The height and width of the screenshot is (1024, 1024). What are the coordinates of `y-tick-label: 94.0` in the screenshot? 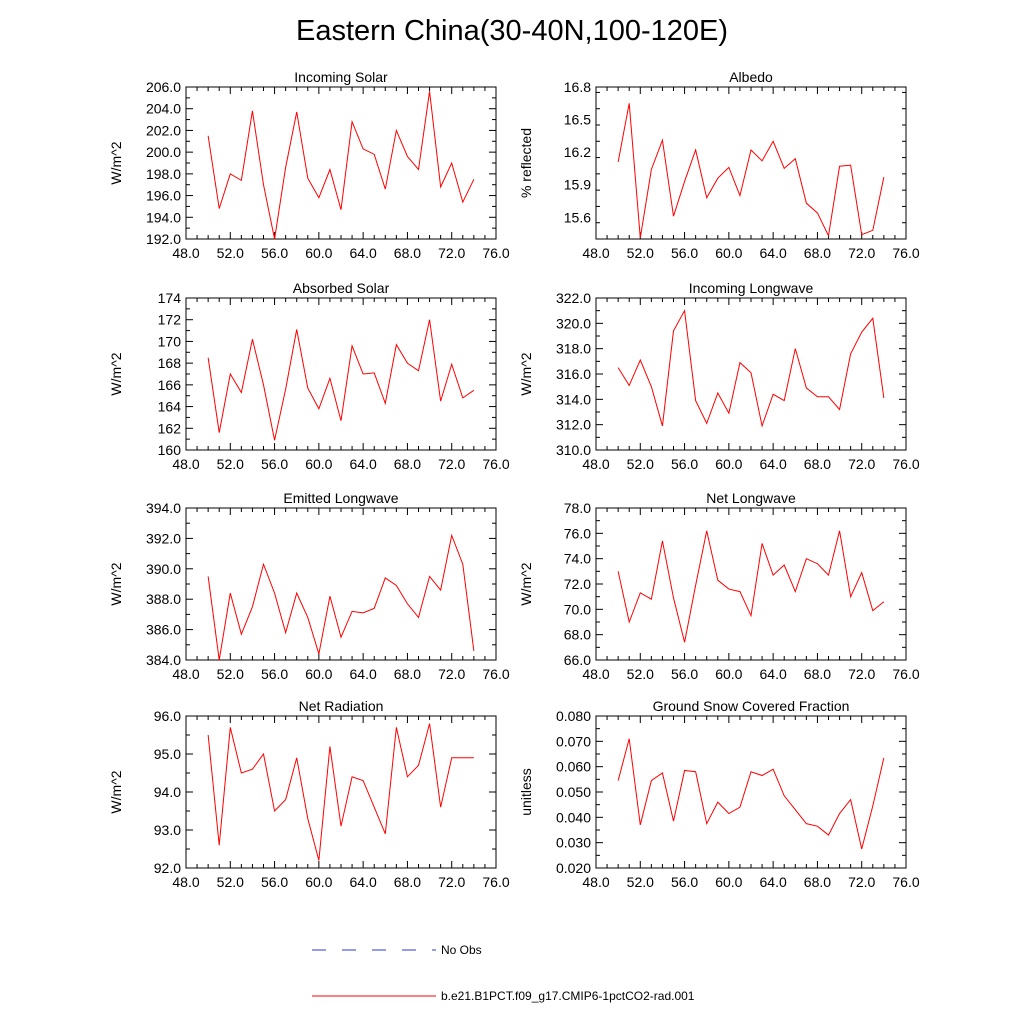 It's located at (167, 792).